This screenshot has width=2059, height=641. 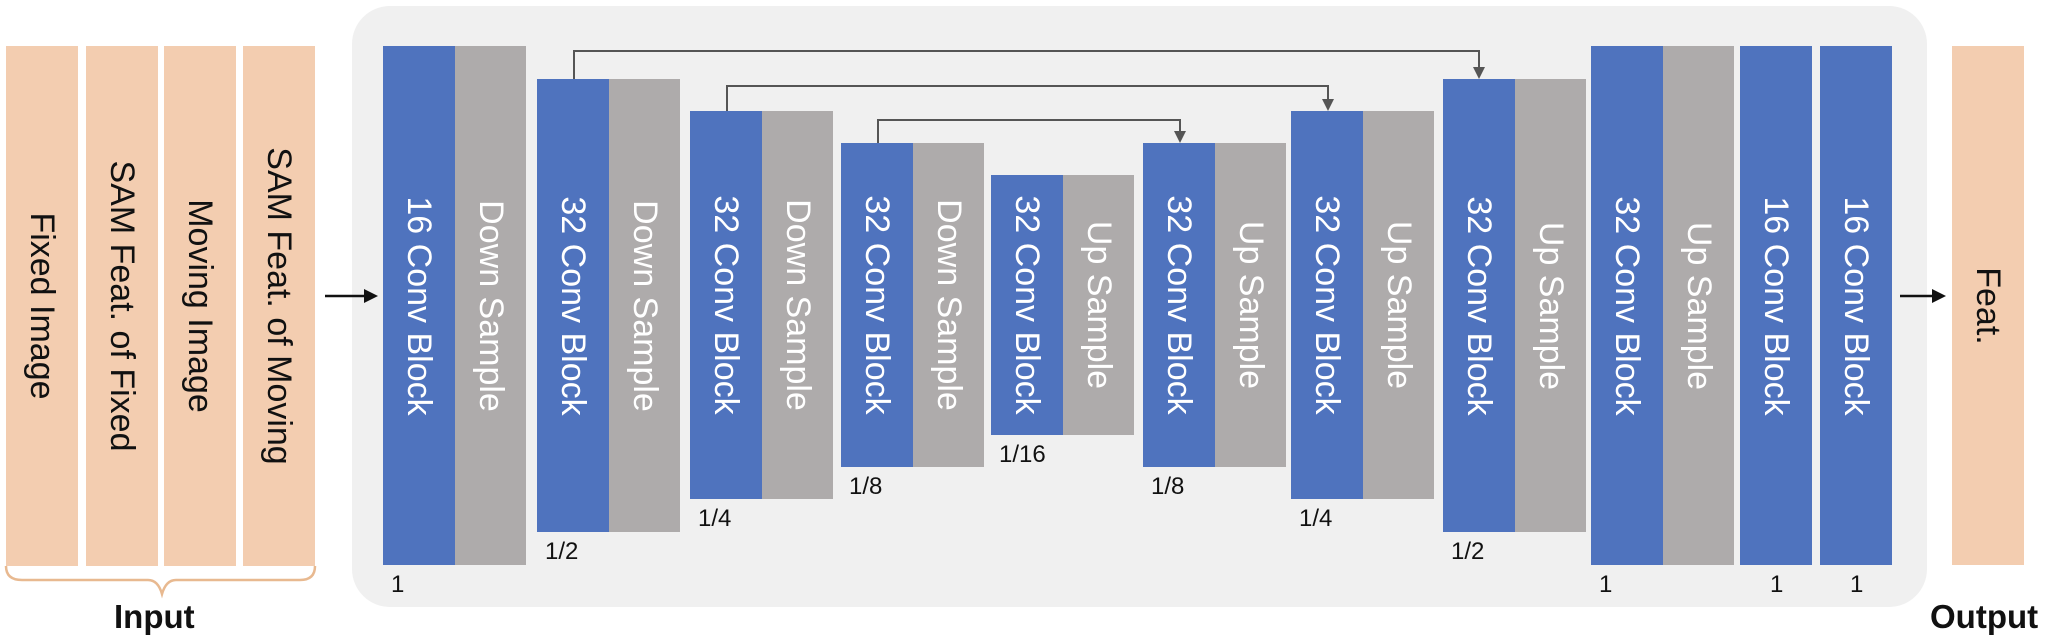 I want to click on conv-block-6: 32 Conv Block, so click(x=1179, y=305).